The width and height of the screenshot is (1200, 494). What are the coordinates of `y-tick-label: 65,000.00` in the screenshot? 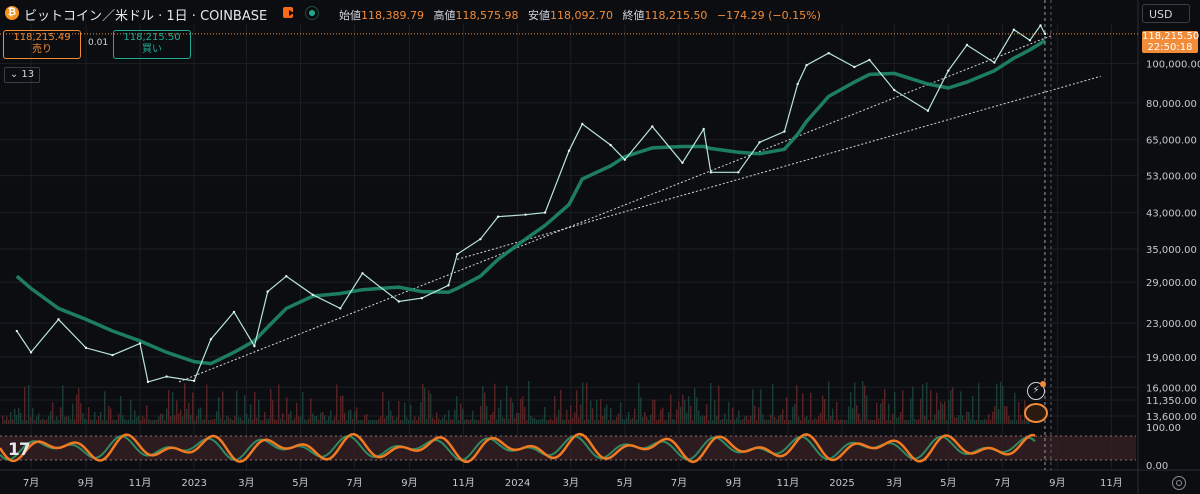 It's located at (1171, 141).